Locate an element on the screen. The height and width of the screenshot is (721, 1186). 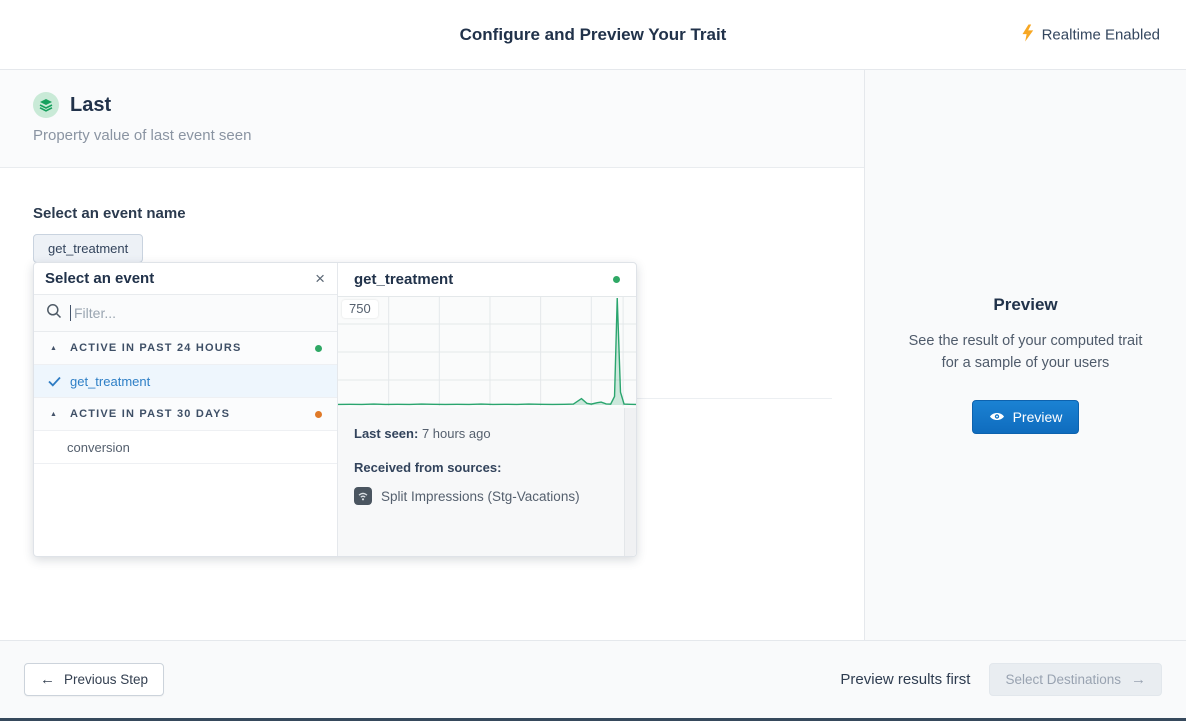
preview-button-label: Preview is located at coordinates (1037, 417).